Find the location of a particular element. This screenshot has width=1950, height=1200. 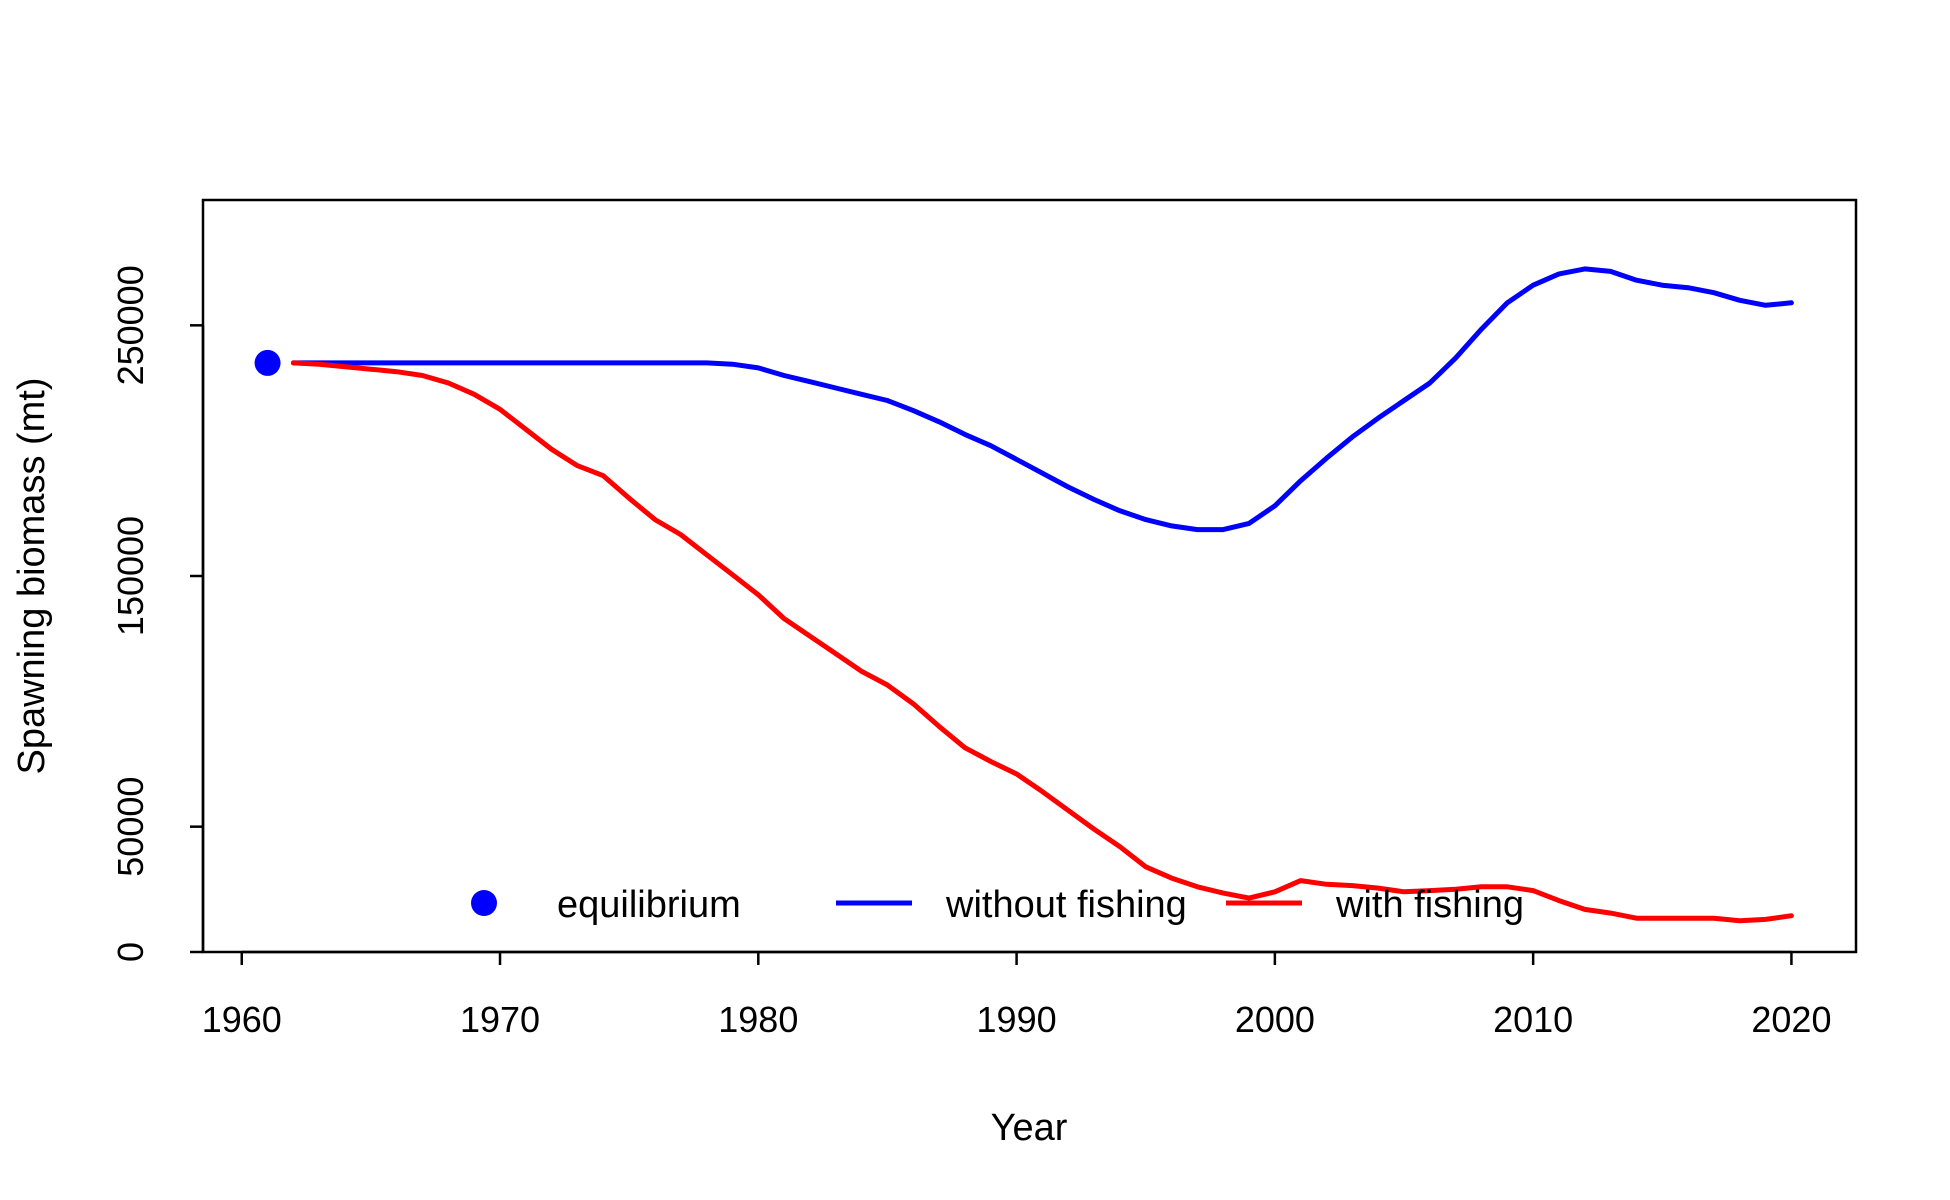

legend: equilibrium without fishing with fishing is located at coordinates (997, 905).